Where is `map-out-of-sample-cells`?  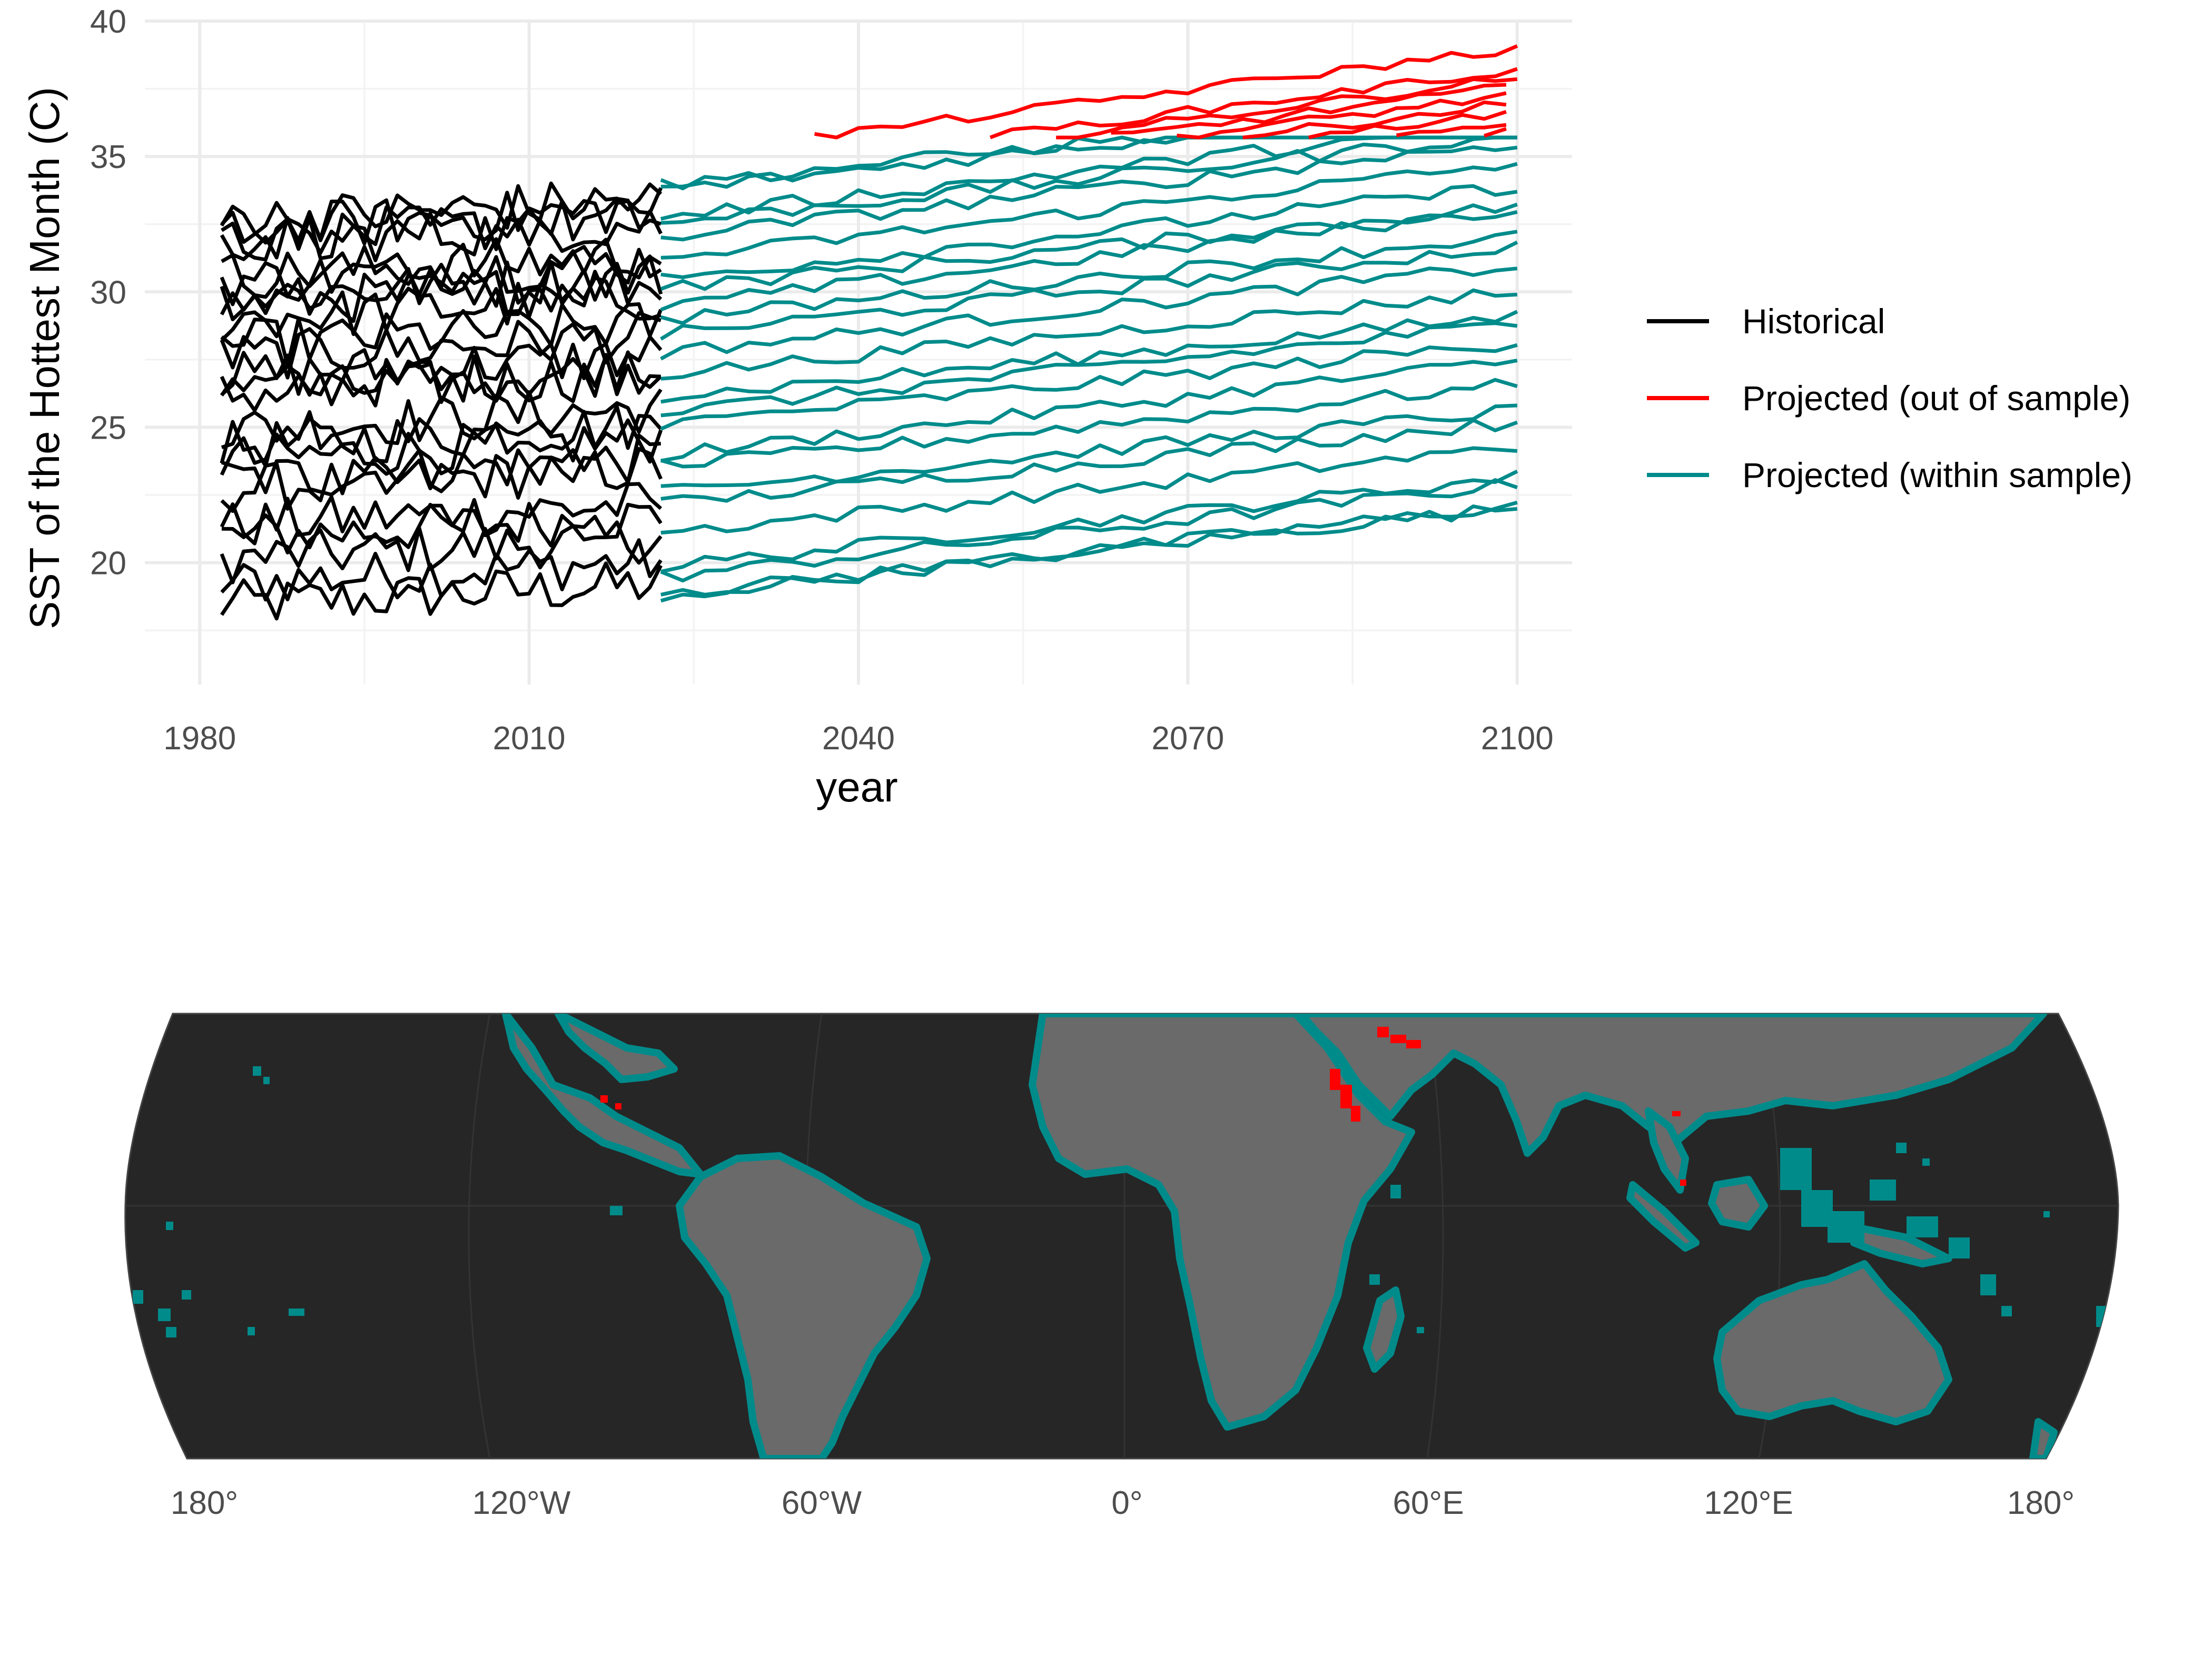 map-out-of-sample-cells is located at coordinates (1143, 1106).